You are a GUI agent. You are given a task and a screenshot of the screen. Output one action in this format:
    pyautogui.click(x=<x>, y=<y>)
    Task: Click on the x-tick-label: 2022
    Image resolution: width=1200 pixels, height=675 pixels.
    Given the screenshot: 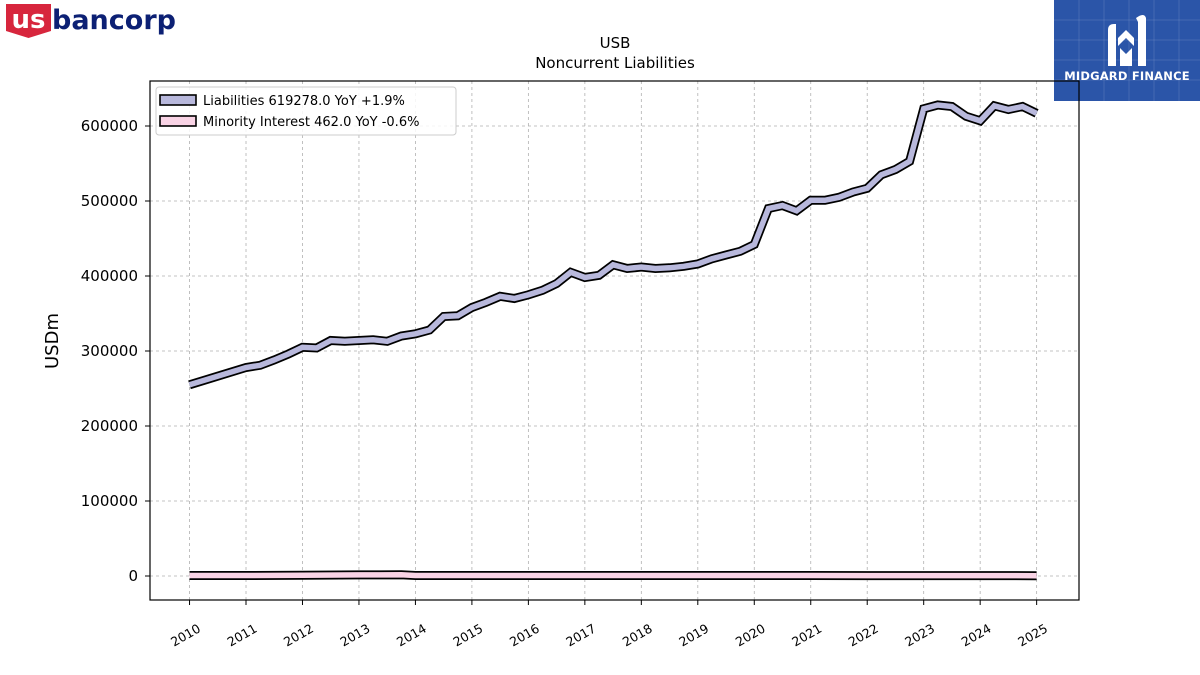 What is the action you would take?
    pyautogui.click(x=863, y=635)
    